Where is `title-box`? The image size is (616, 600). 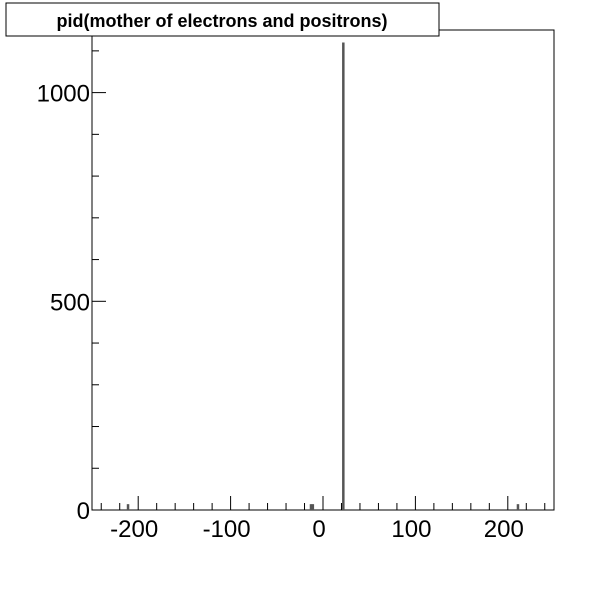
title-box is located at coordinates (222, 19).